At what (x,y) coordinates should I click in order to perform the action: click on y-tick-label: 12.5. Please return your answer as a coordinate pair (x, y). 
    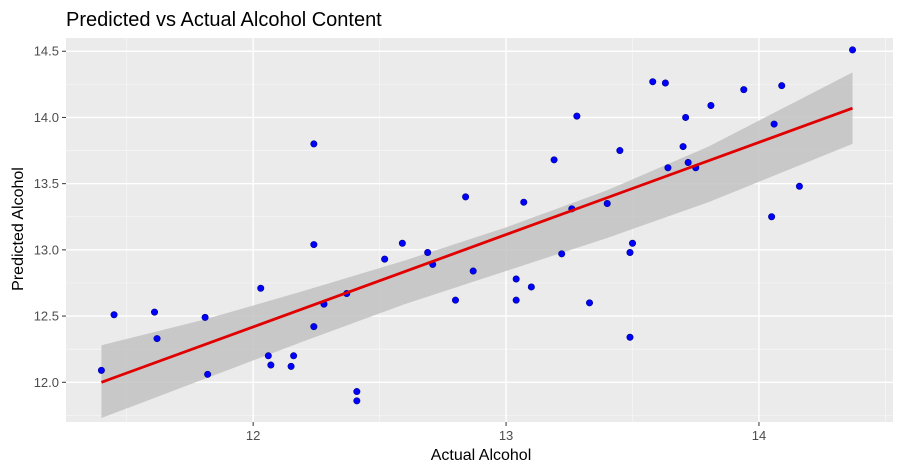
    Looking at the image, I should click on (46, 316).